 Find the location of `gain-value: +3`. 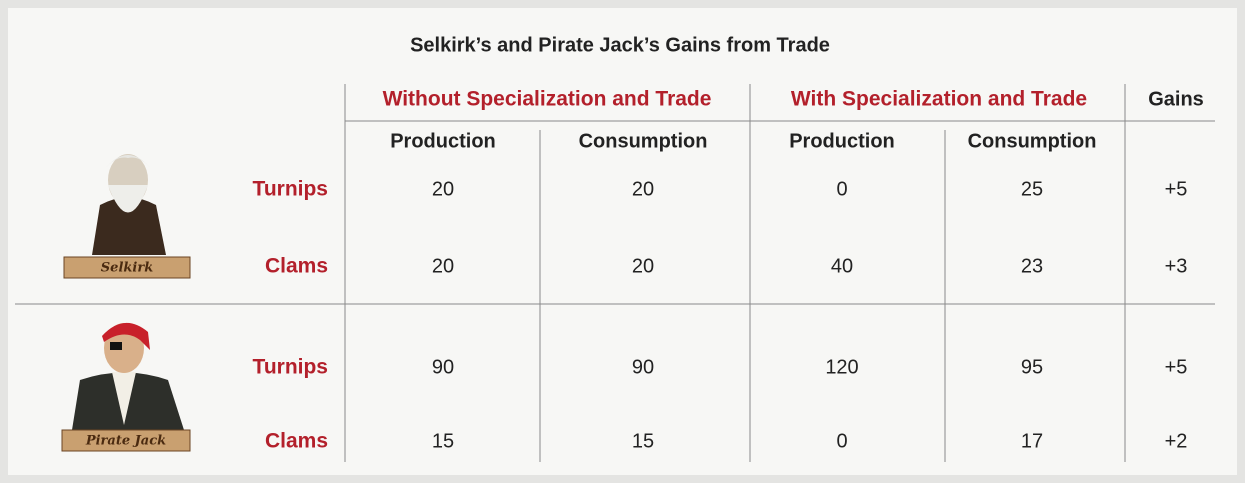

gain-value: +3 is located at coordinates (1176, 266).